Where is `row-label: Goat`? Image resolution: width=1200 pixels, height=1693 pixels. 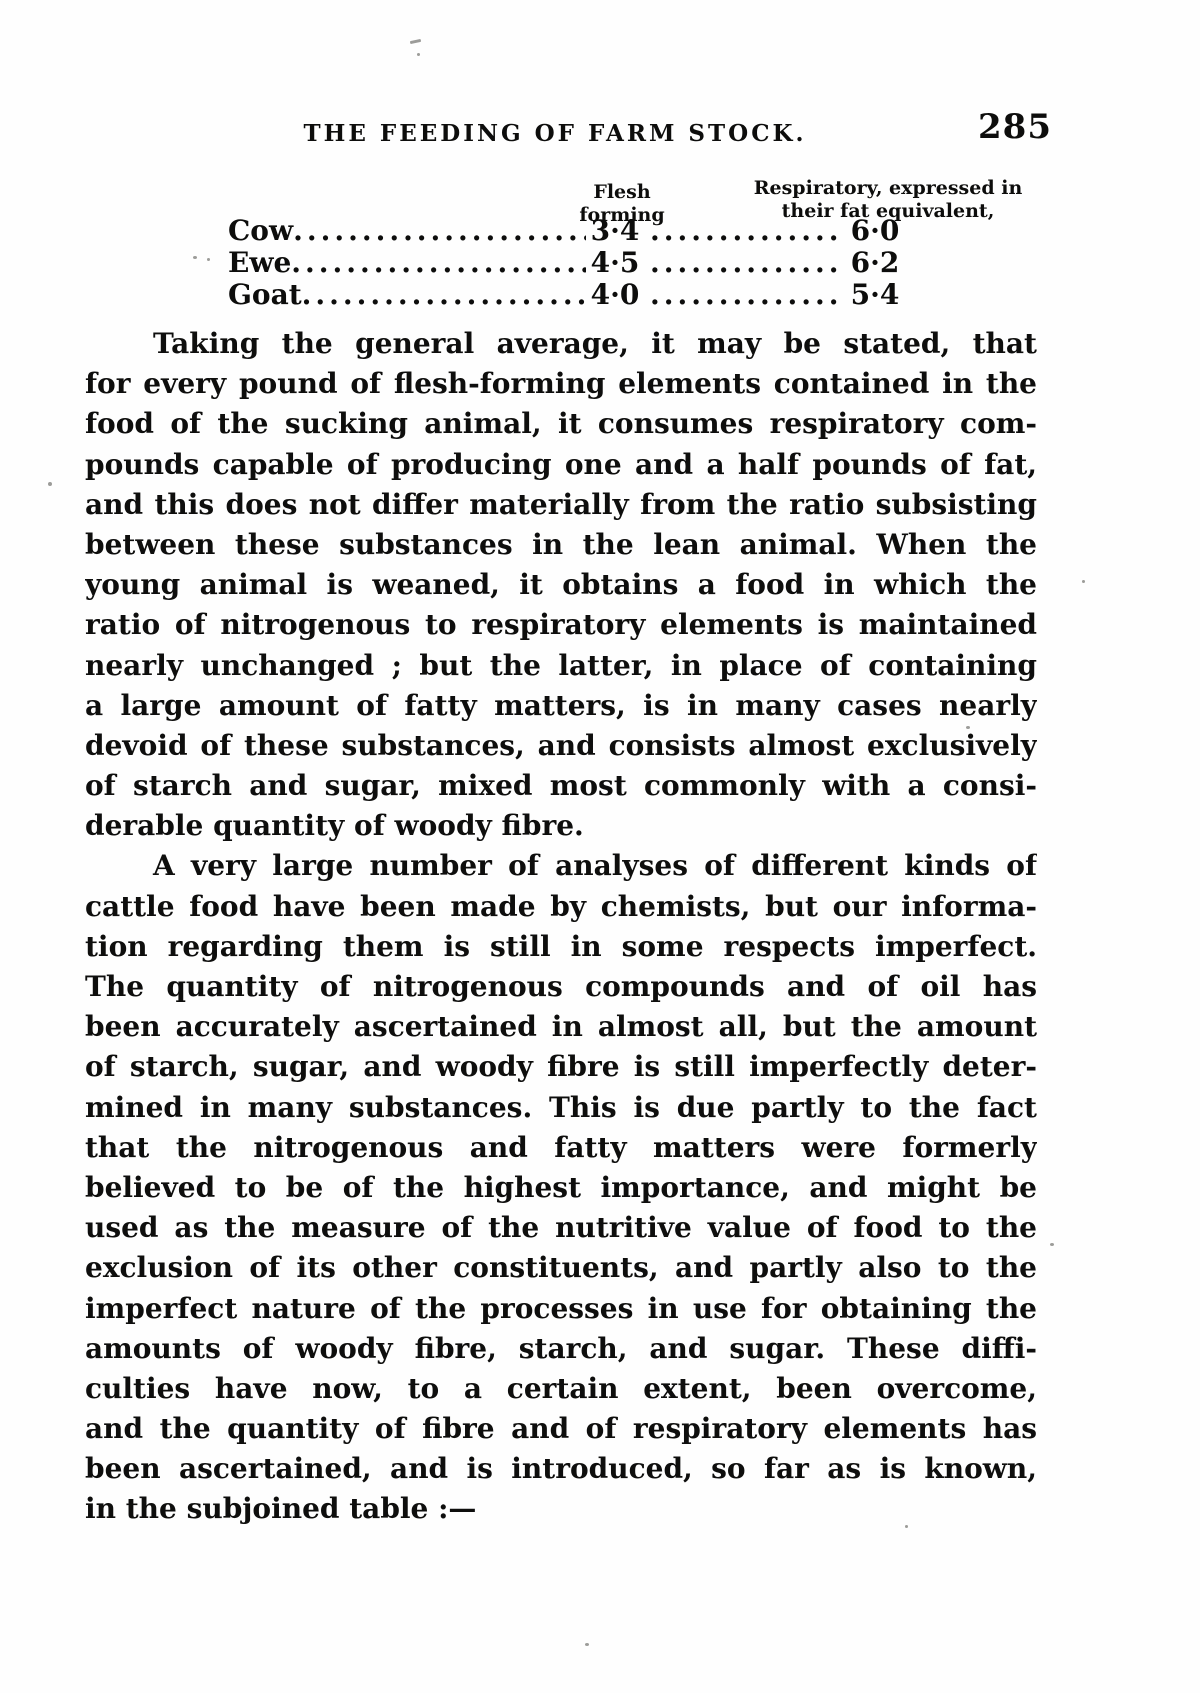
row-label: Goat is located at coordinates (265, 295).